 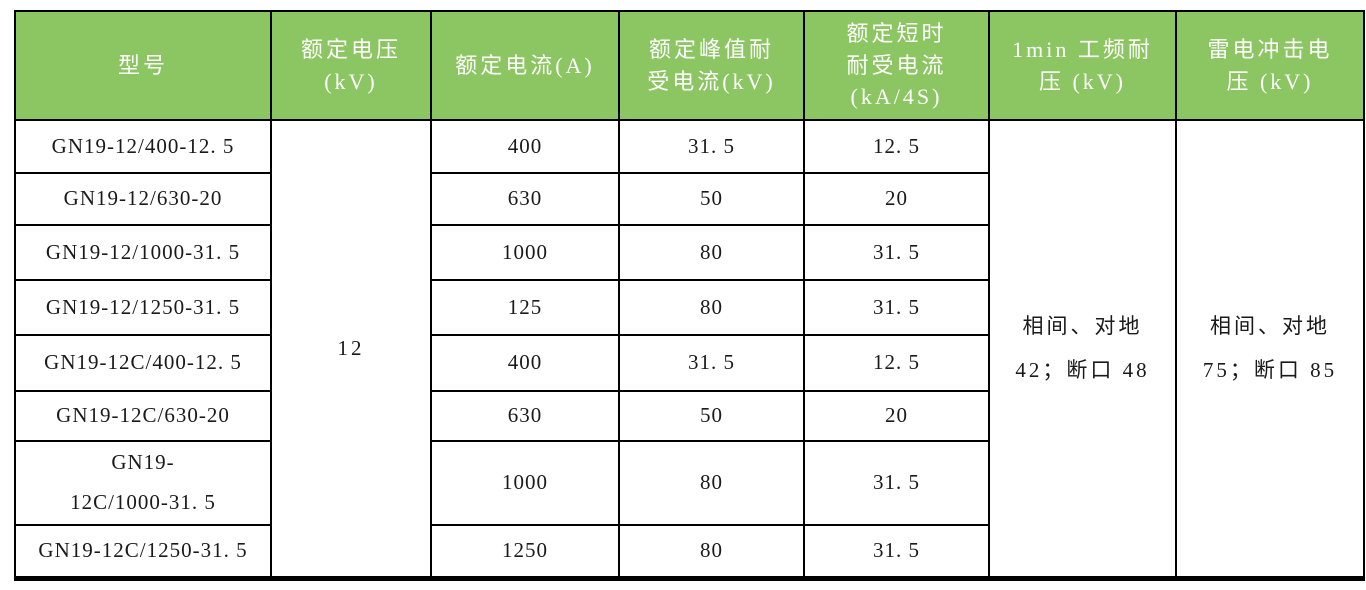 What do you see at coordinates (351, 349) in the screenshot?
I see `rated-voltage-merged-cell: 12` at bounding box center [351, 349].